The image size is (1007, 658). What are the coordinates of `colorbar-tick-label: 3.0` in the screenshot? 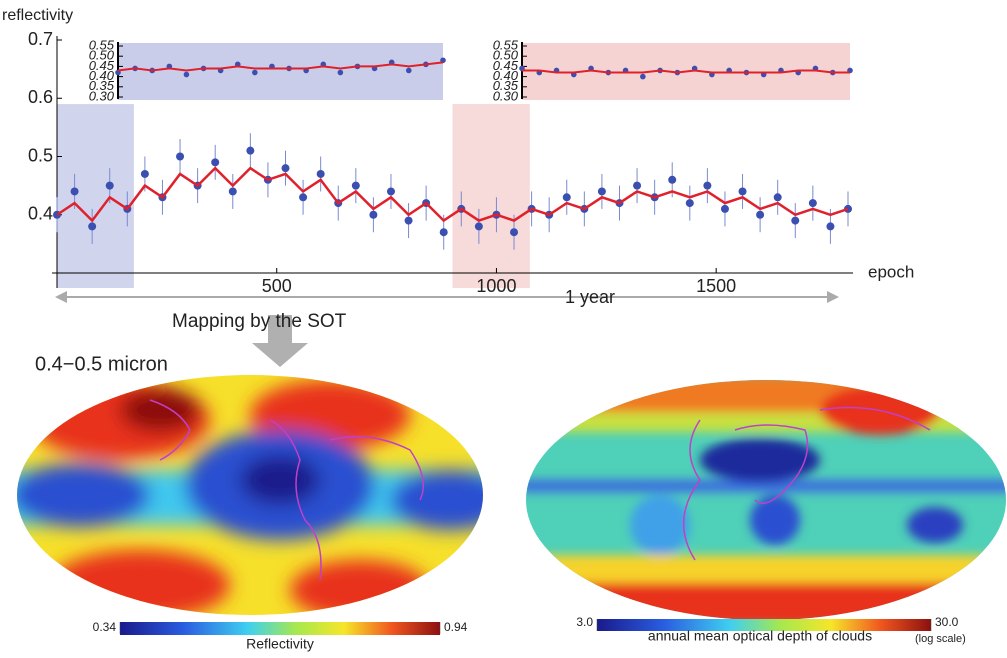 It's located at (584, 622).